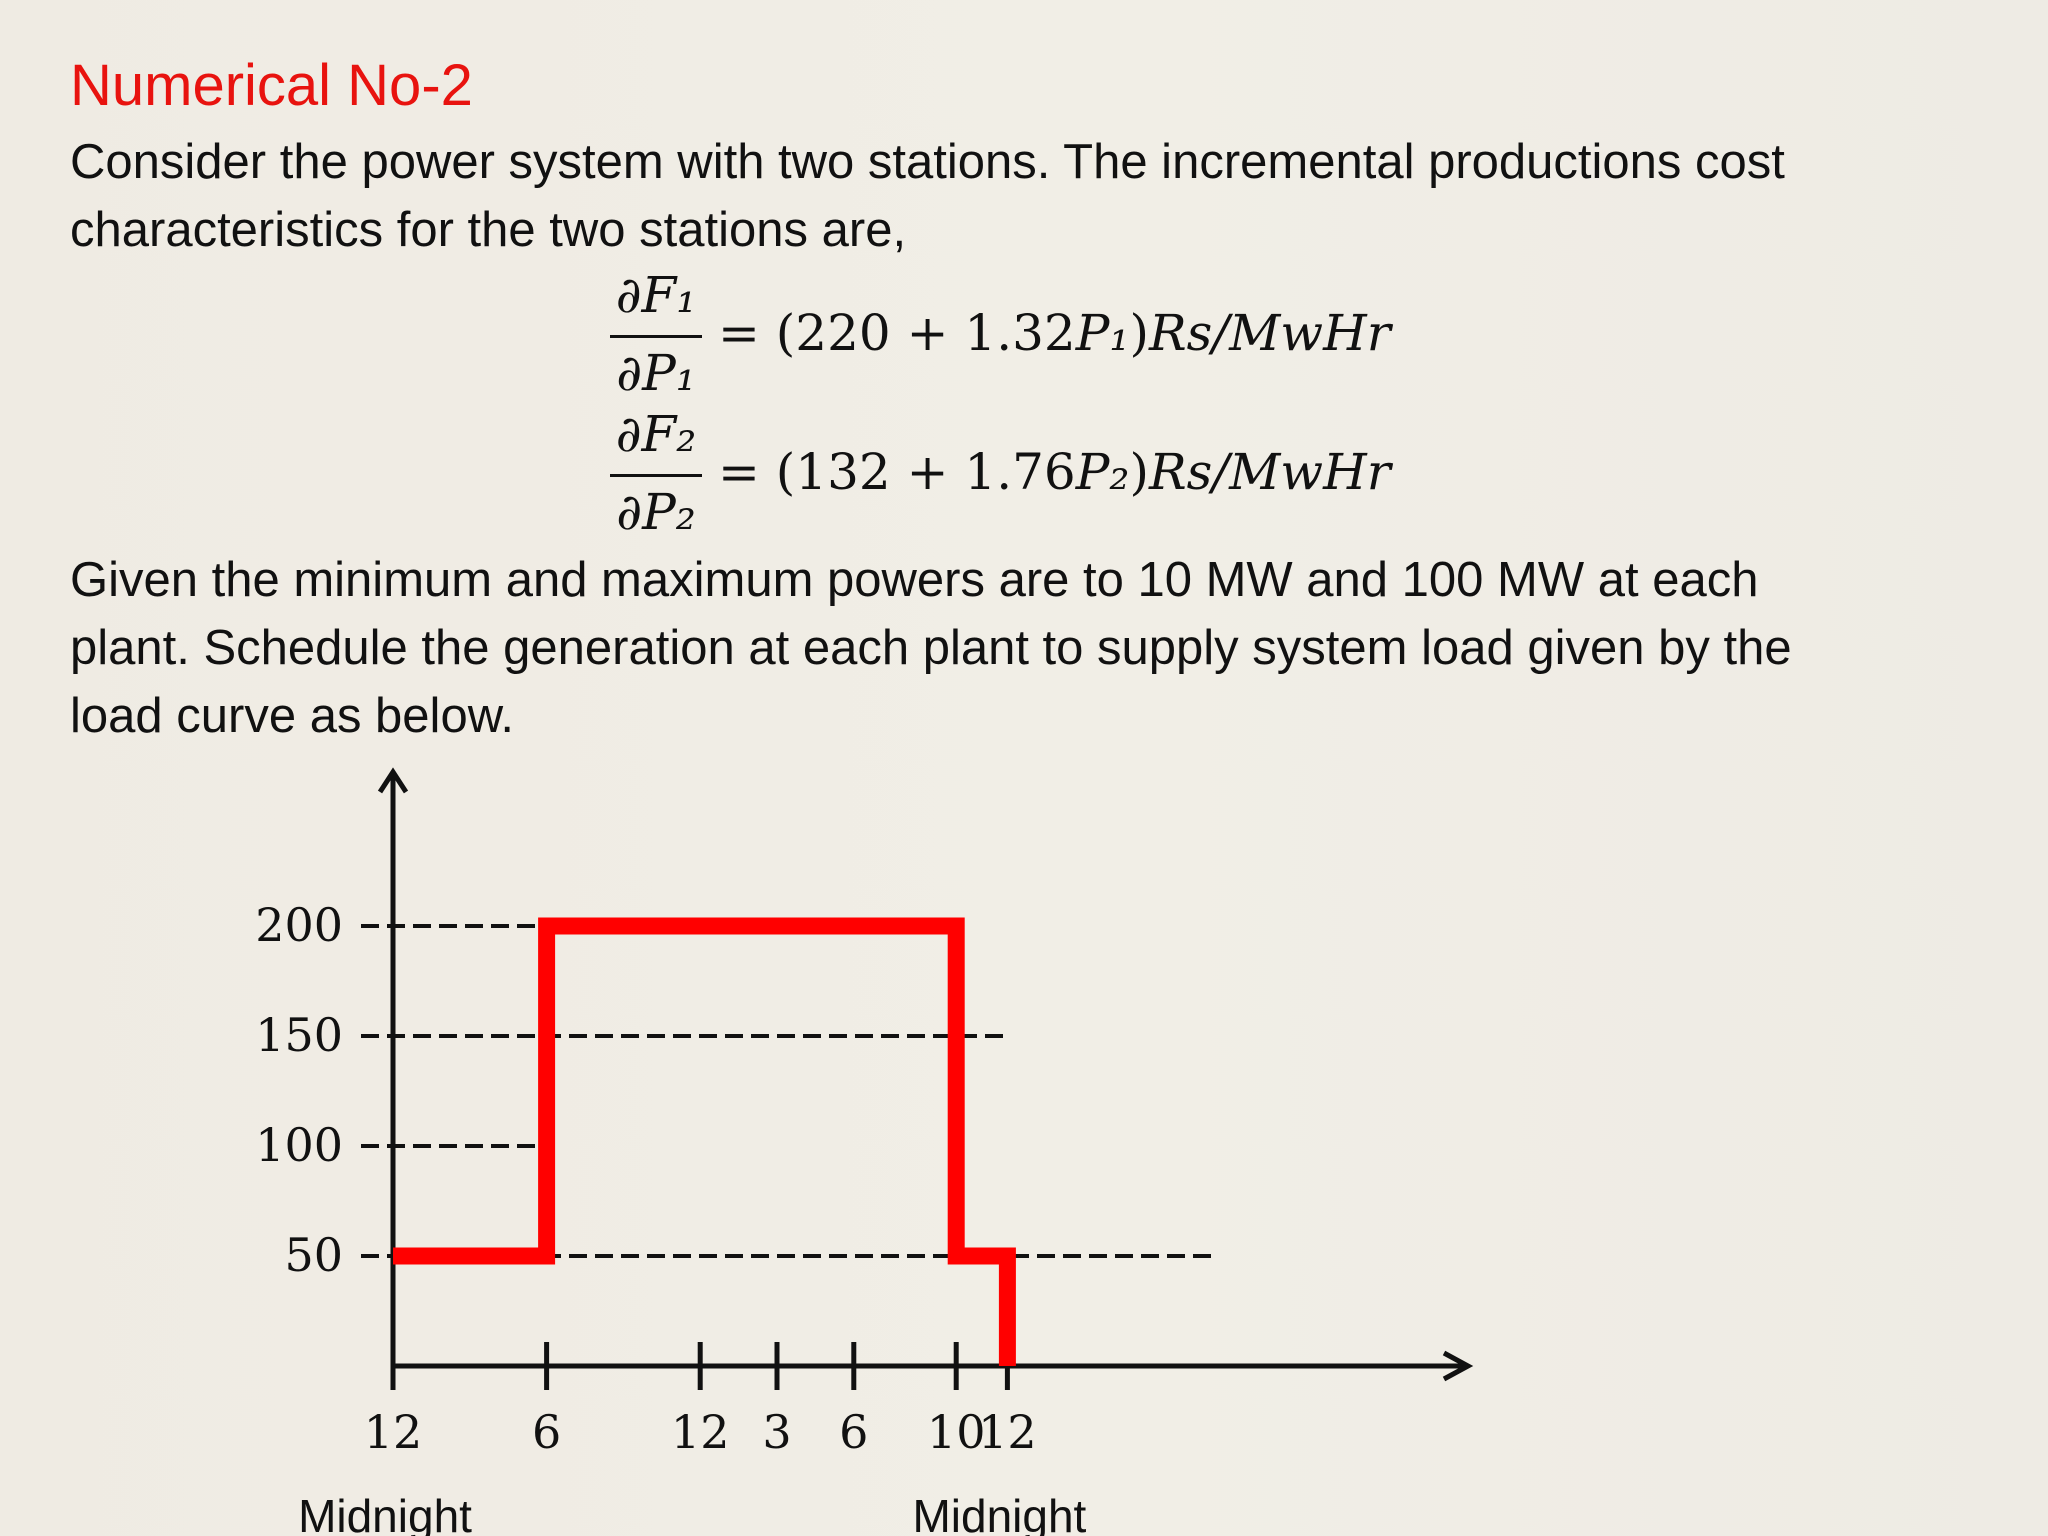 This screenshot has height=1536, width=2048. Describe the element at coordinates (1458, 1366) in the screenshot. I see `x-axis-arrow` at that location.